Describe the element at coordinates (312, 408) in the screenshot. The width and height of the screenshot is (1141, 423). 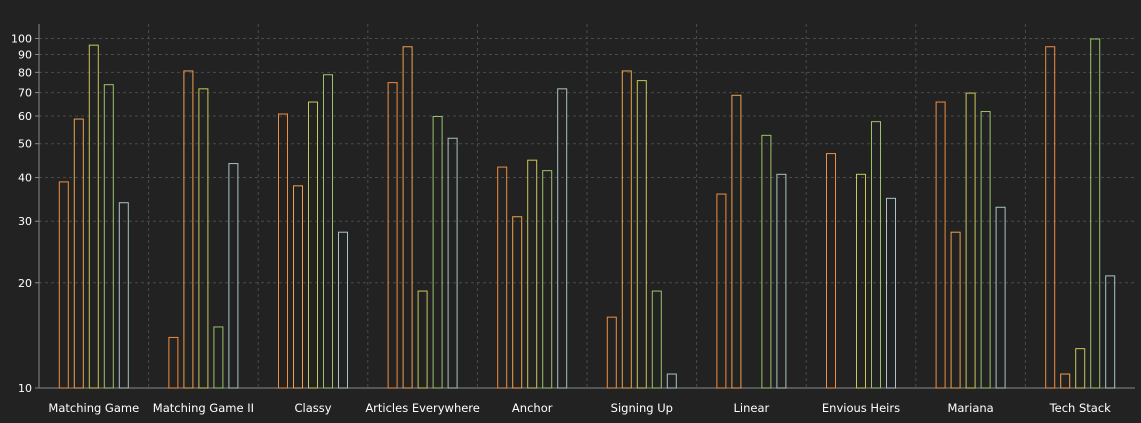
I see `x-category-label: Classy` at that location.